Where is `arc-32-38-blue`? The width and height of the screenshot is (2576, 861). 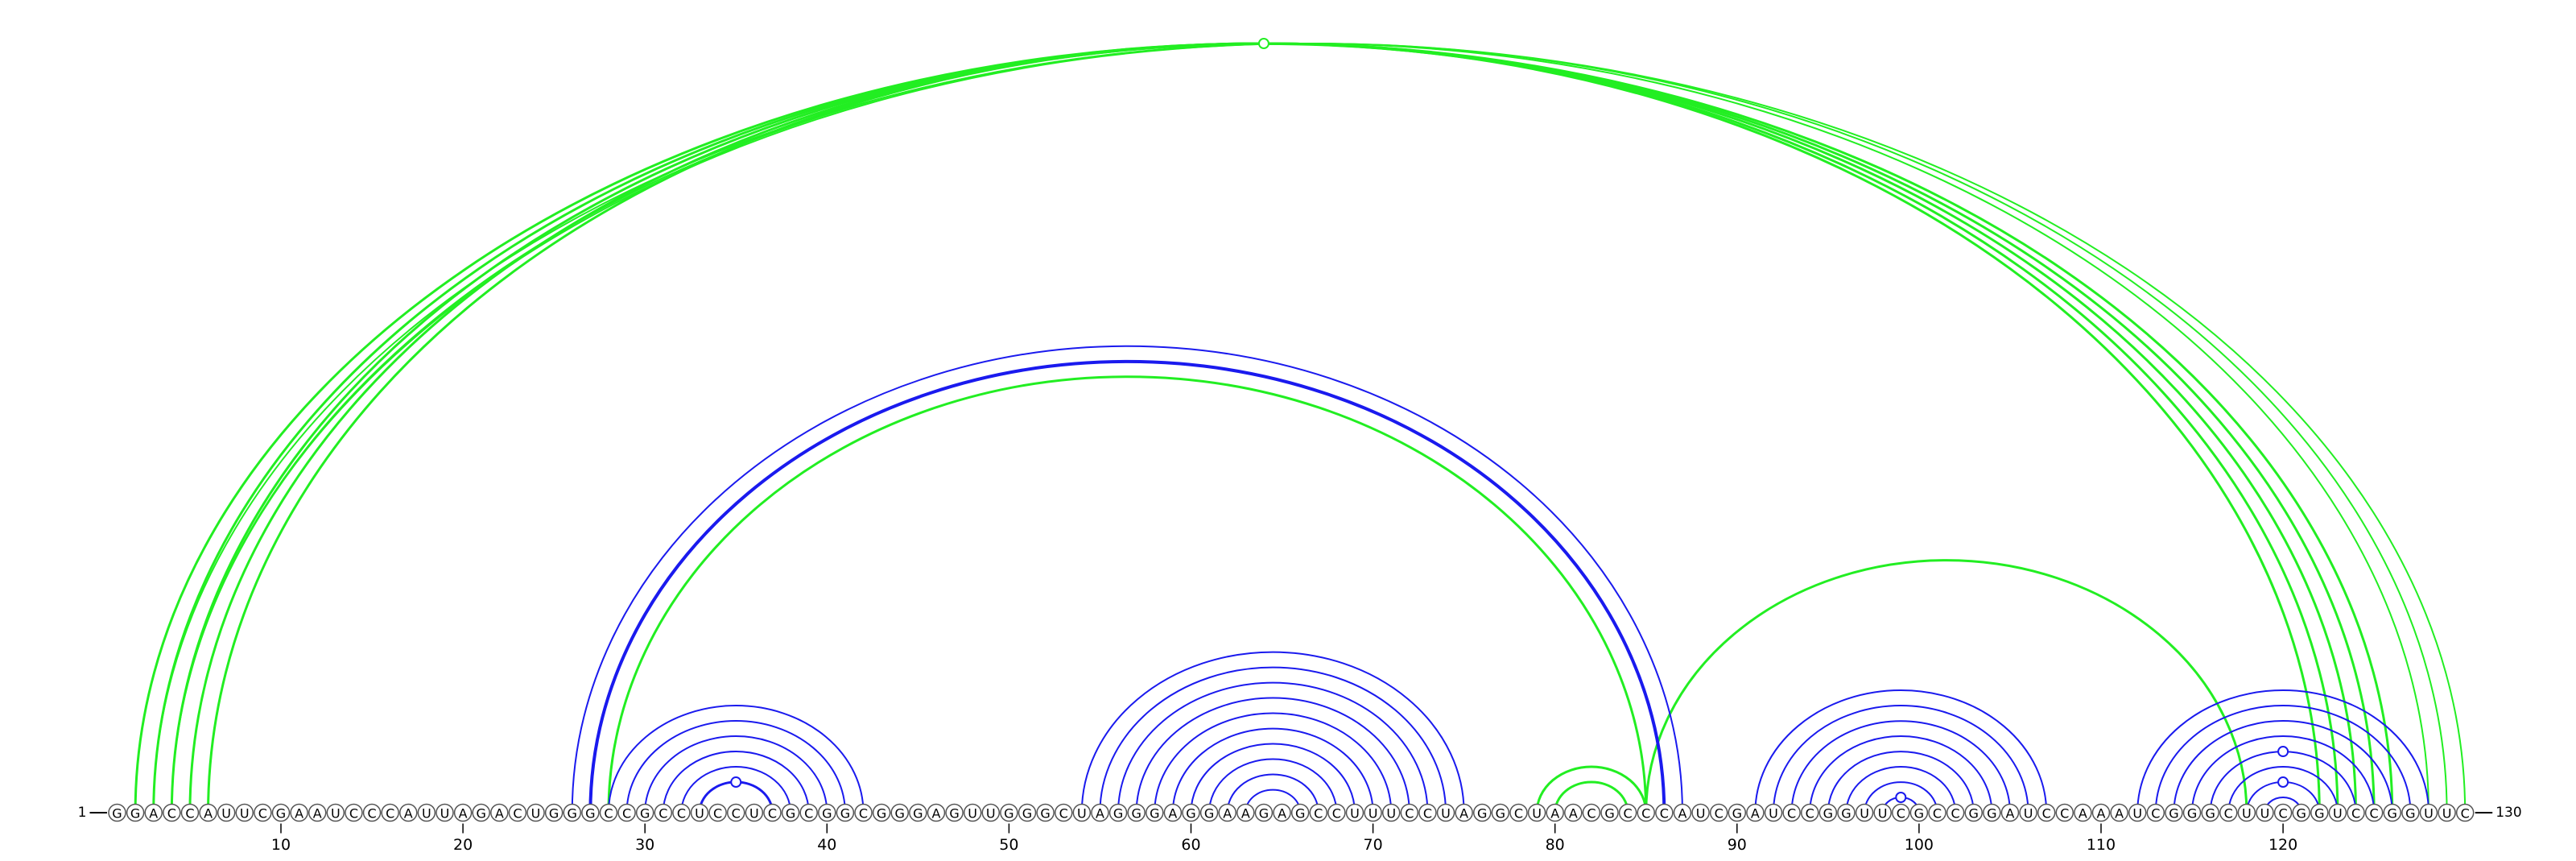 arc-32-38-blue is located at coordinates (736, 789).